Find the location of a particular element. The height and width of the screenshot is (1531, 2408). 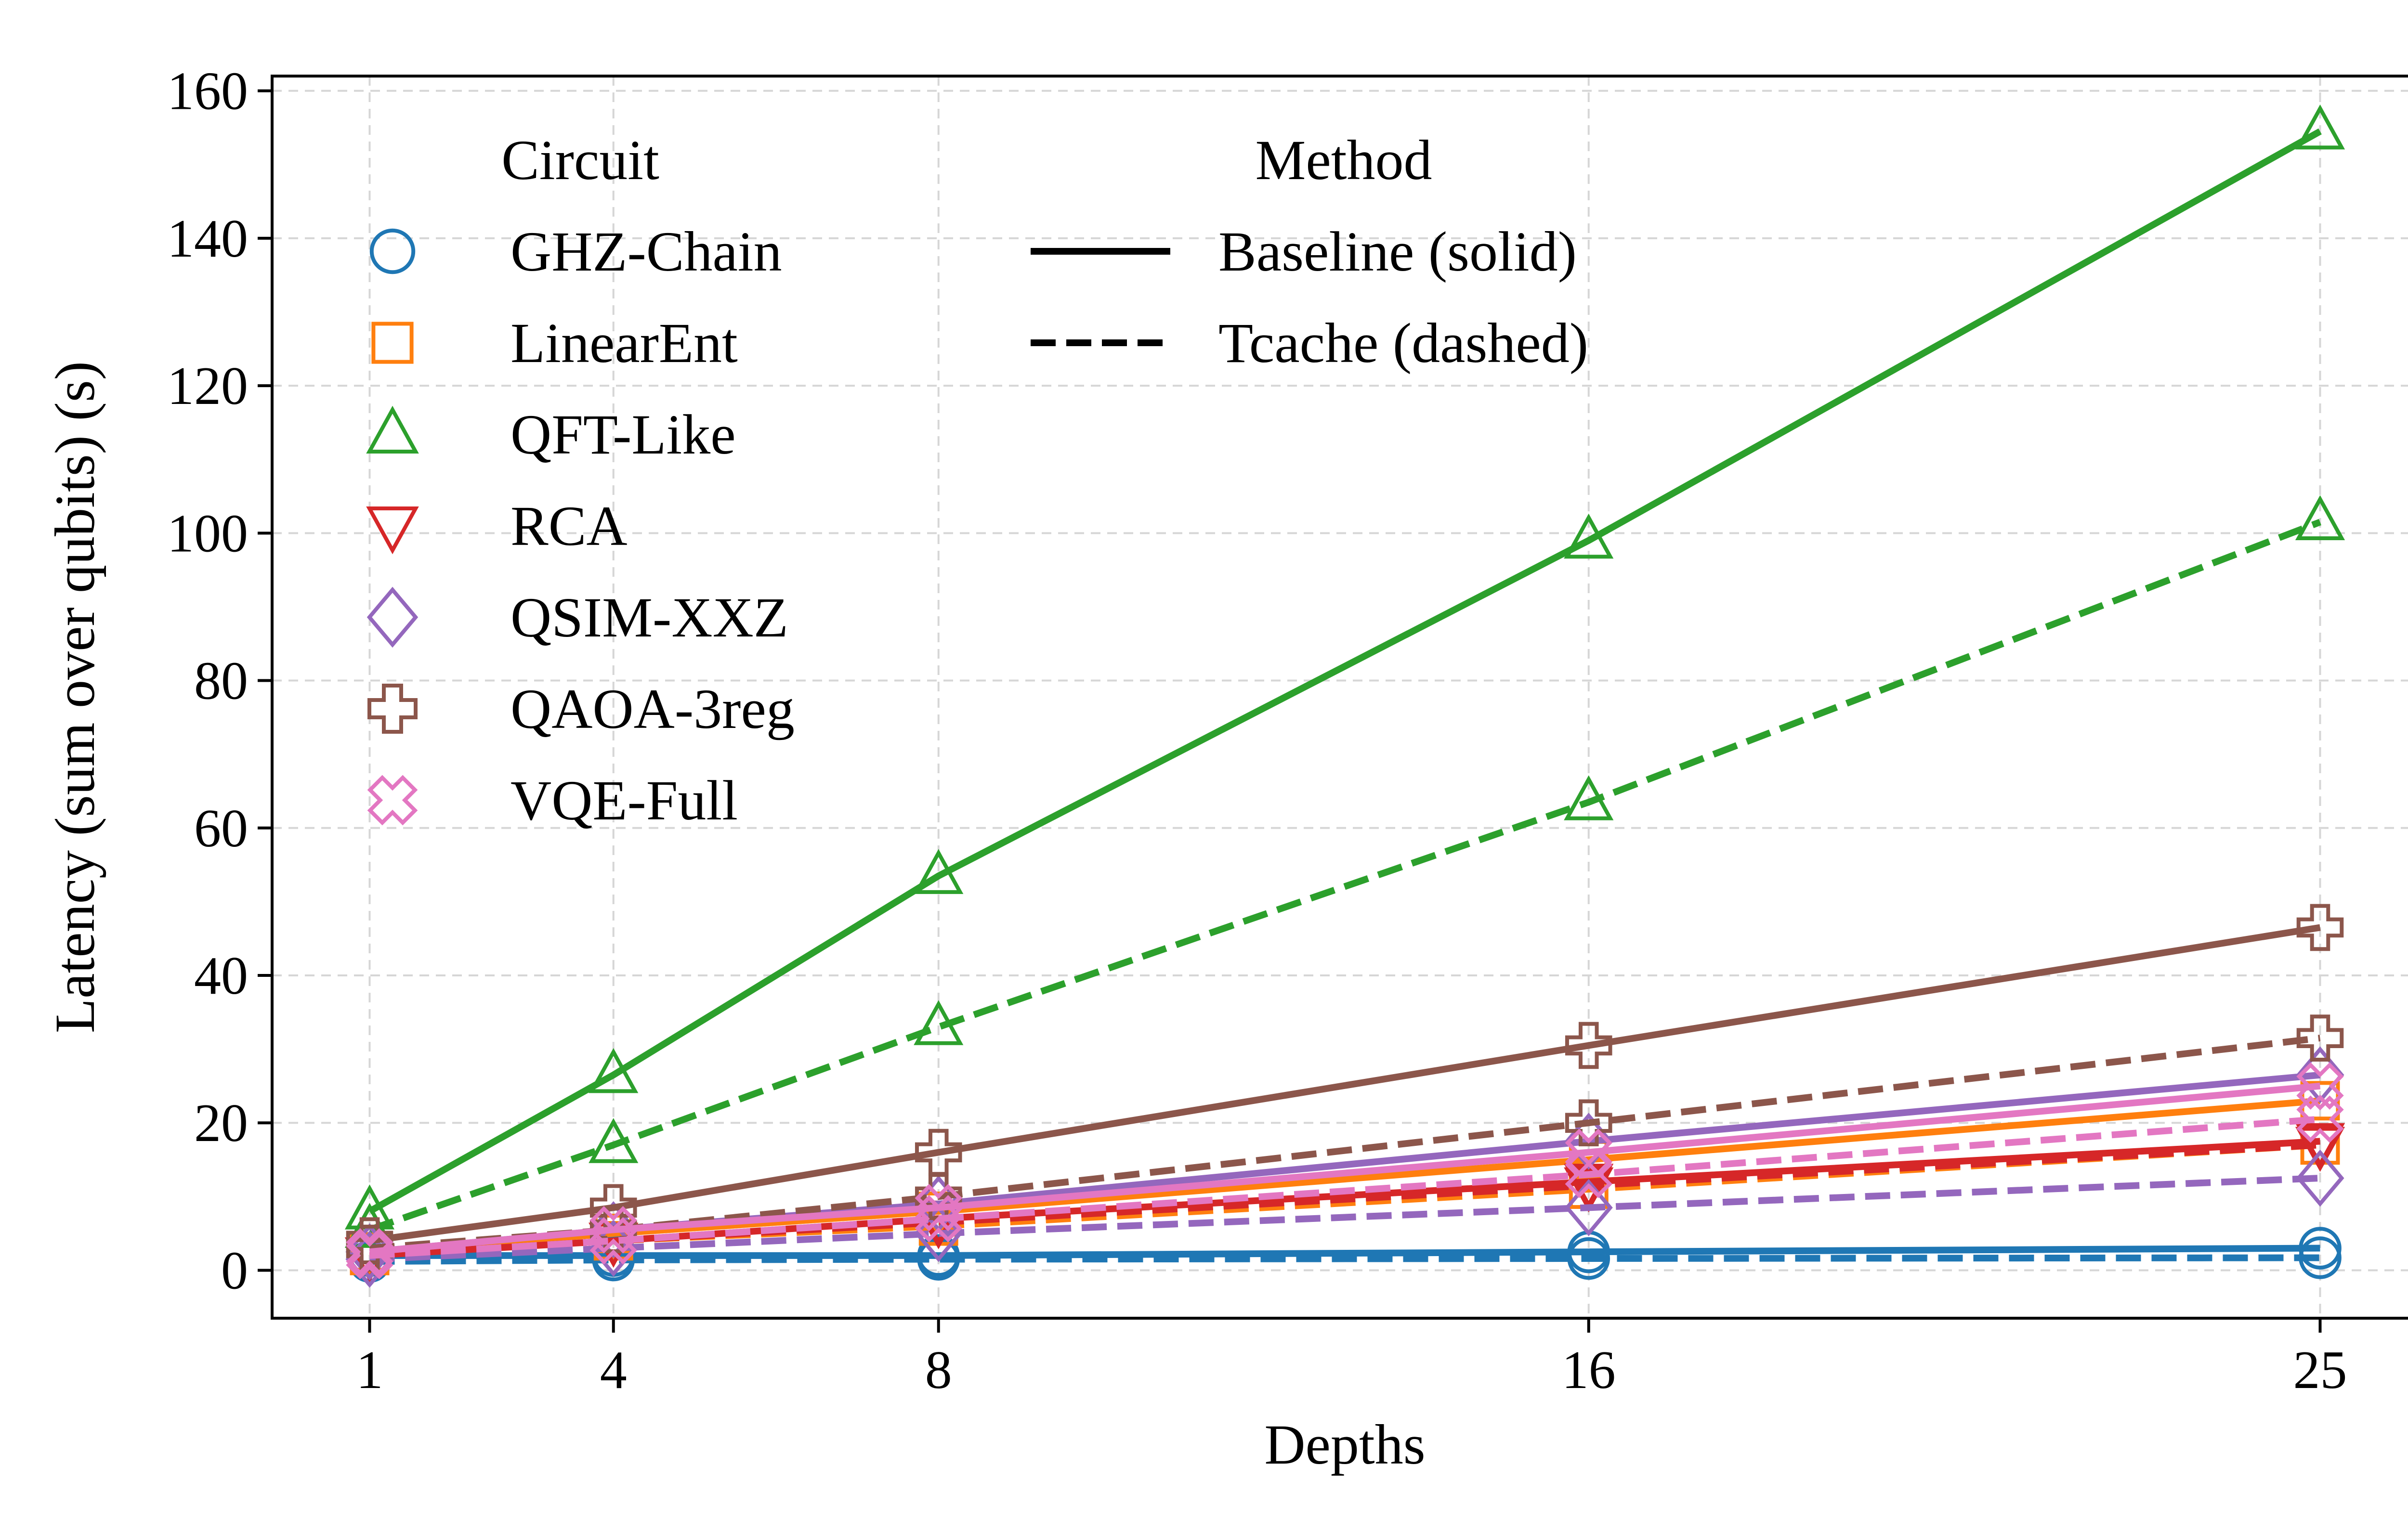

series-vqe-full-tcache is located at coordinates (1345, 1187).